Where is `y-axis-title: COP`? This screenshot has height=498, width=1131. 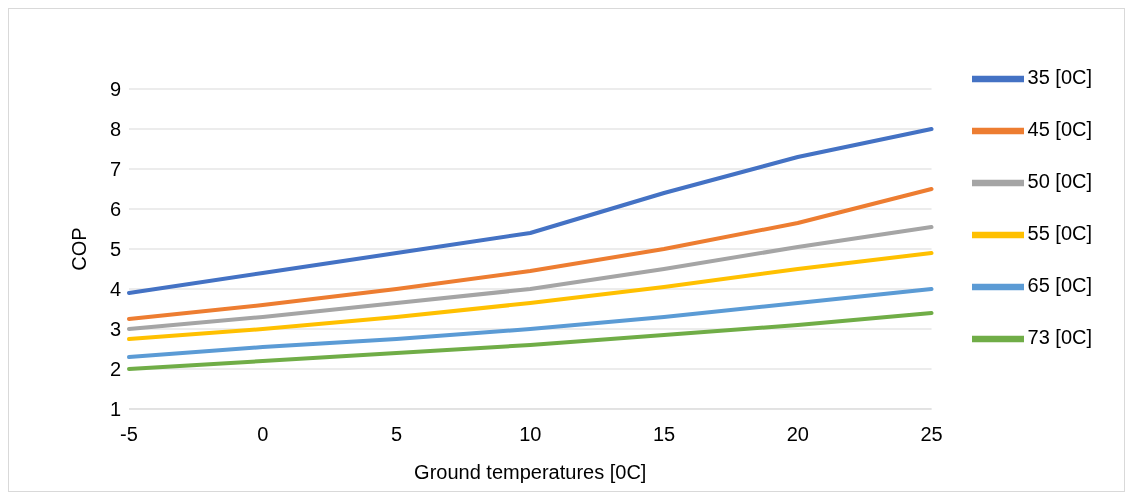
y-axis-title: COP is located at coordinates (79, 249).